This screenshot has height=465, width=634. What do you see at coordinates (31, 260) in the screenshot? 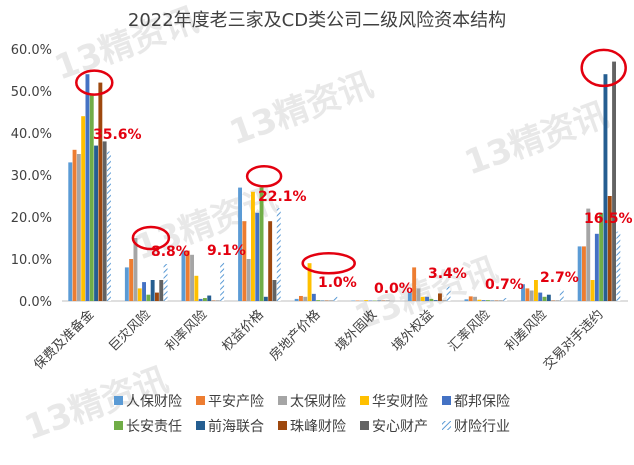
I see `y-tick-label: 10.0%` at bounding box center [31, 260].